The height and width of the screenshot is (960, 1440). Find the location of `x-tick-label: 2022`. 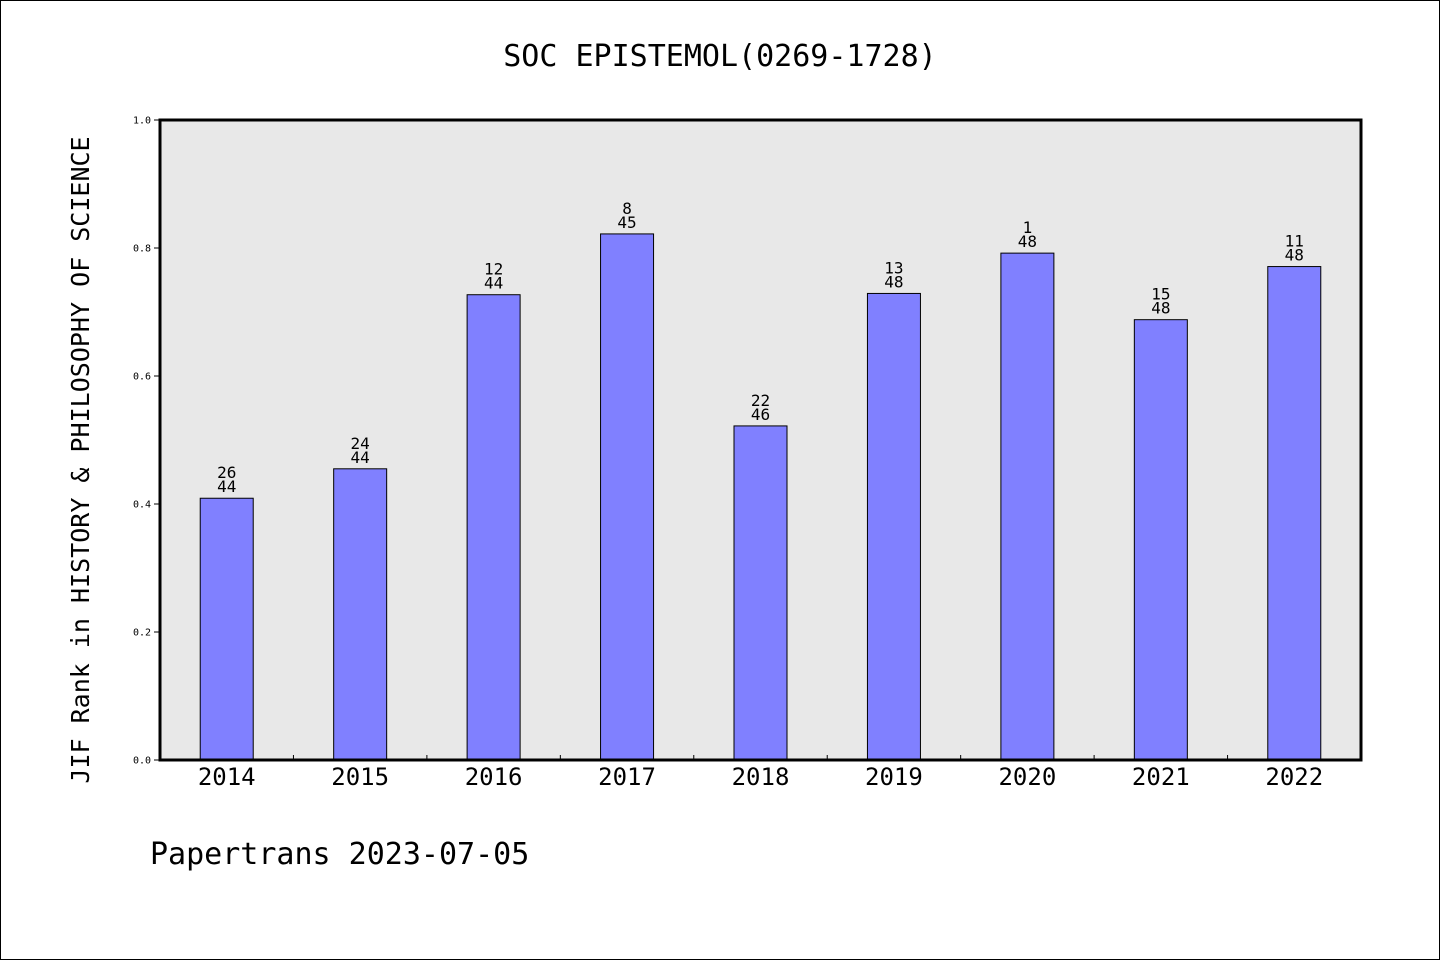

x-tick-label: 2022 is located at coordinates (1294, 777).